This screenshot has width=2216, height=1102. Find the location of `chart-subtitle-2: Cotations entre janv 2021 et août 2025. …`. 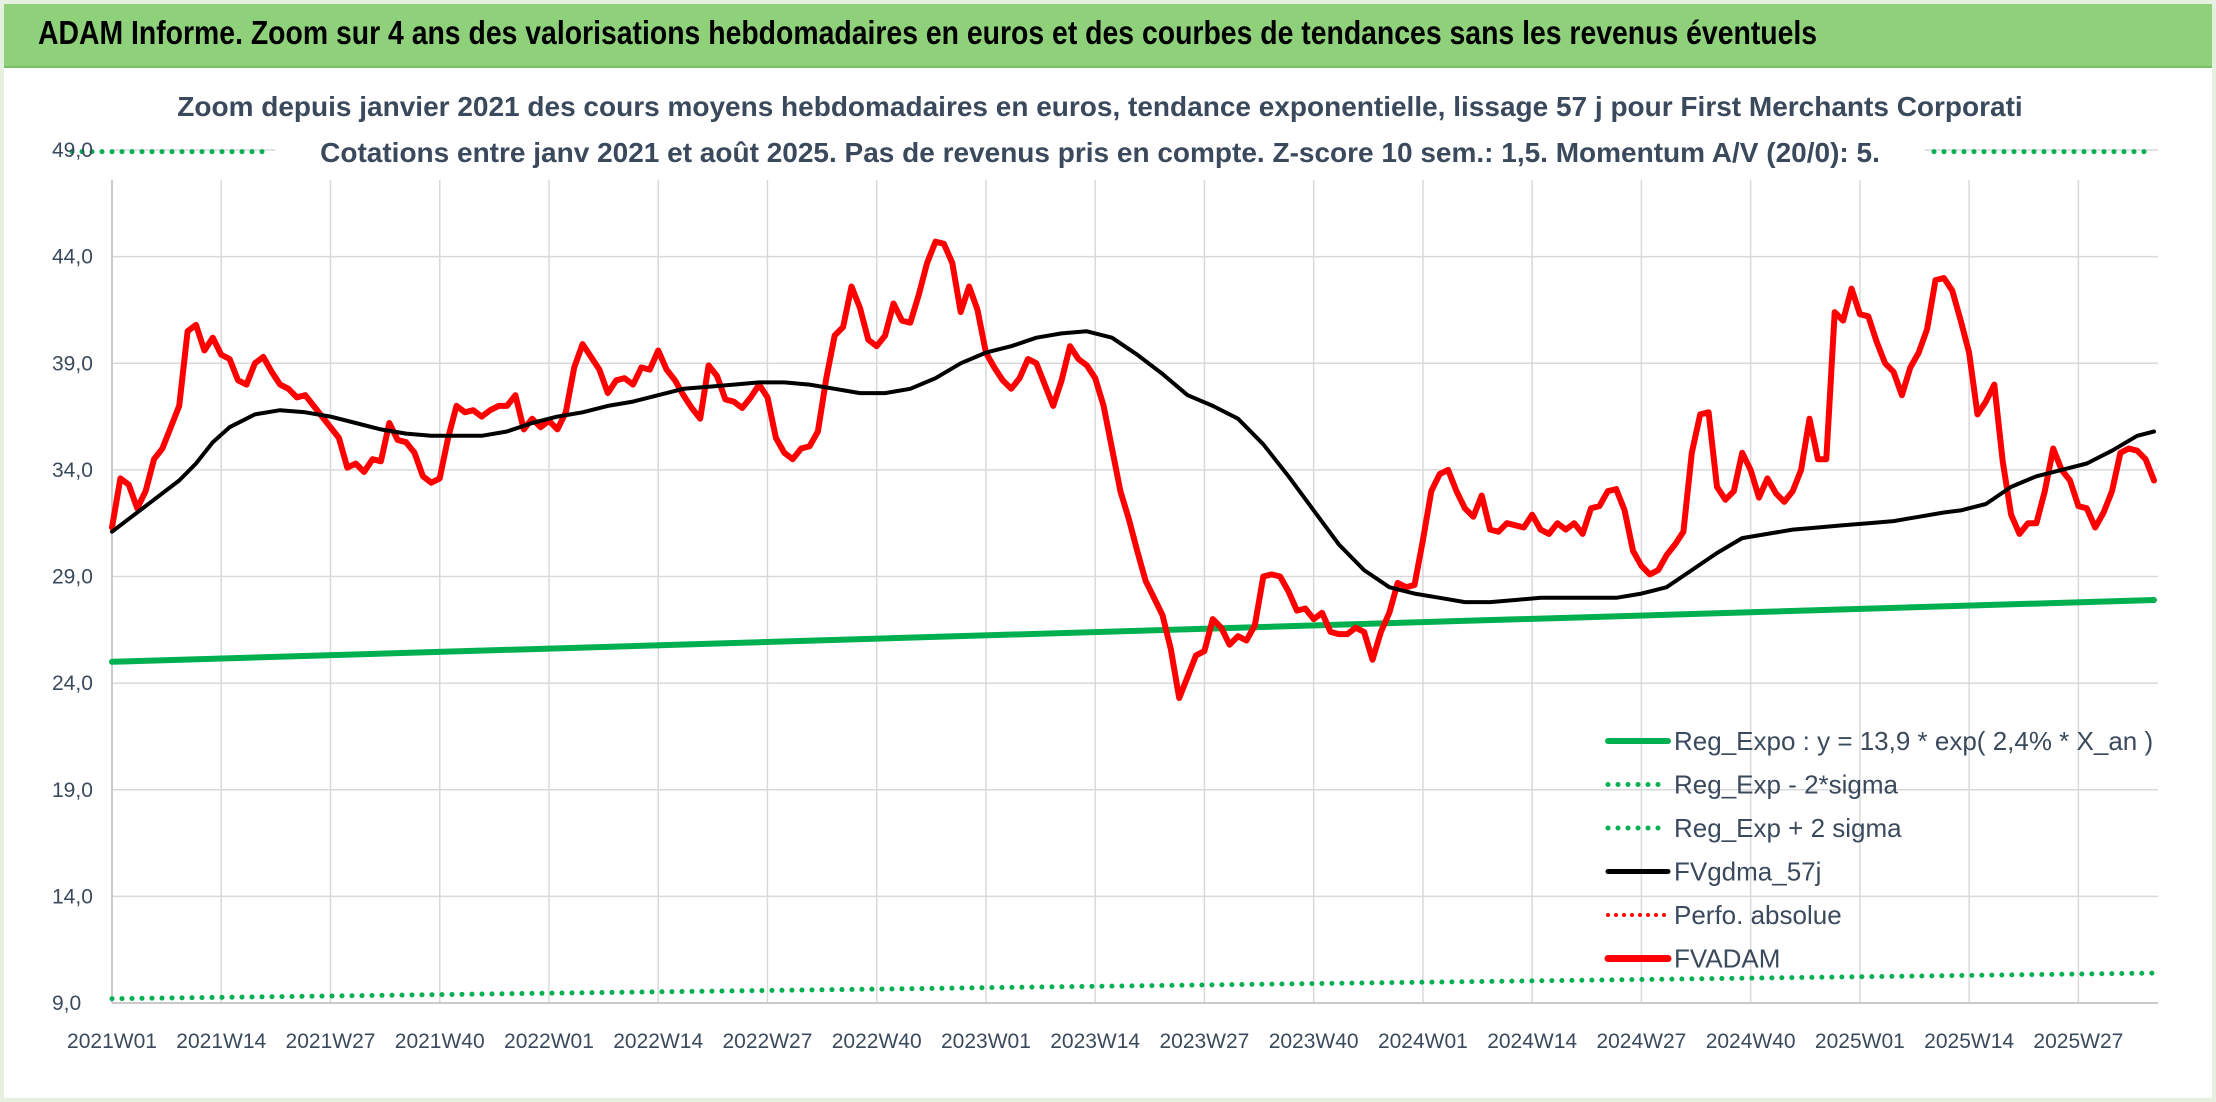

chart-subtitle-2: Cotations entre janv 2021 et août 2025. … is located at coordinates (1100, 152).